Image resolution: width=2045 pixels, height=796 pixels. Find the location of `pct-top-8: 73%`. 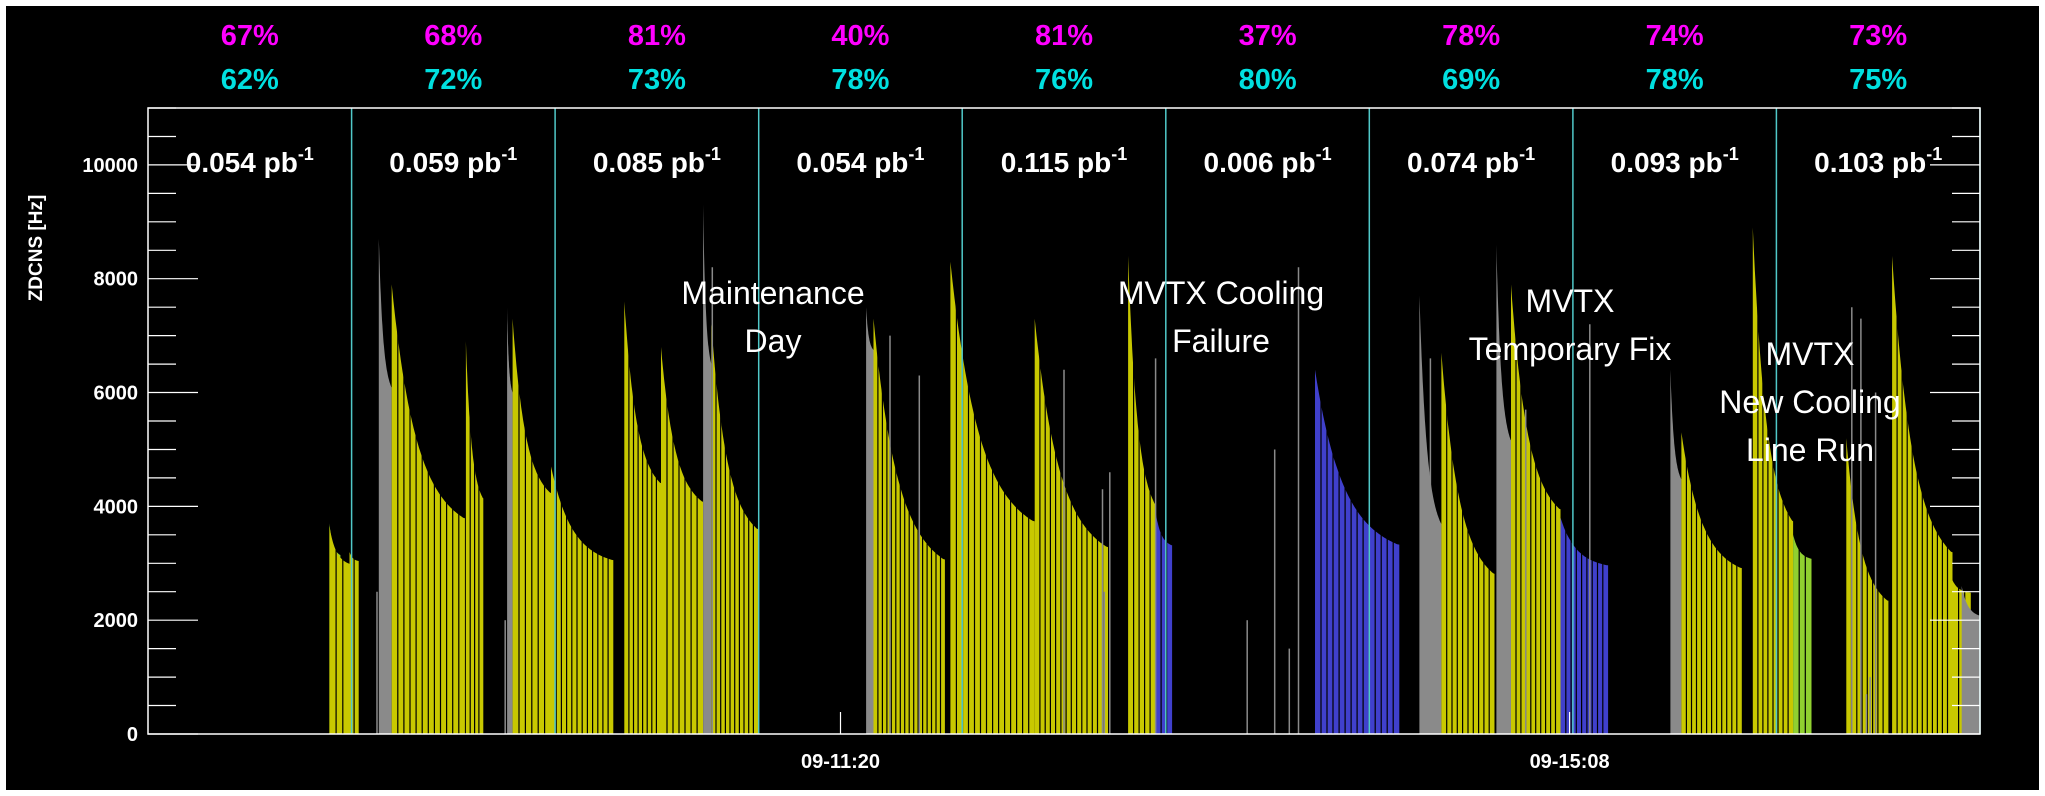

pct-top-8: 73% is located at coordinates (1878, 36).